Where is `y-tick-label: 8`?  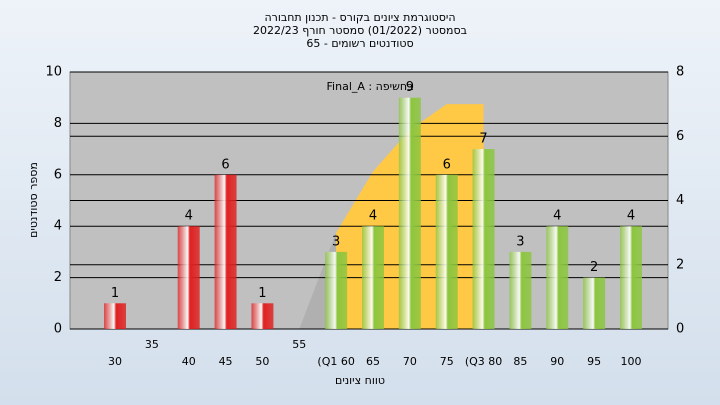 y-tick-label: 8 is located at coordinates (58, 123).